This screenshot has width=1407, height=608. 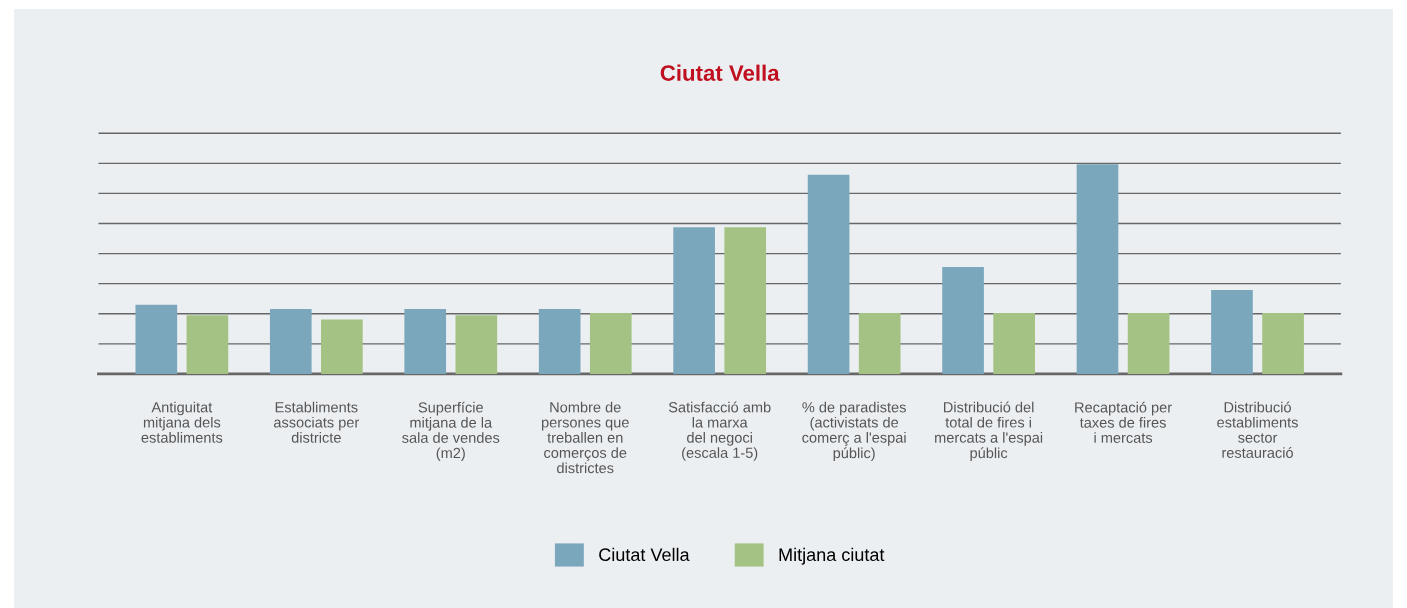 What do you see at coordinates (316, 422) in the screenshot?
I see `x-tick-label: Establiments associats per districte` at bounding box center [316, 422].